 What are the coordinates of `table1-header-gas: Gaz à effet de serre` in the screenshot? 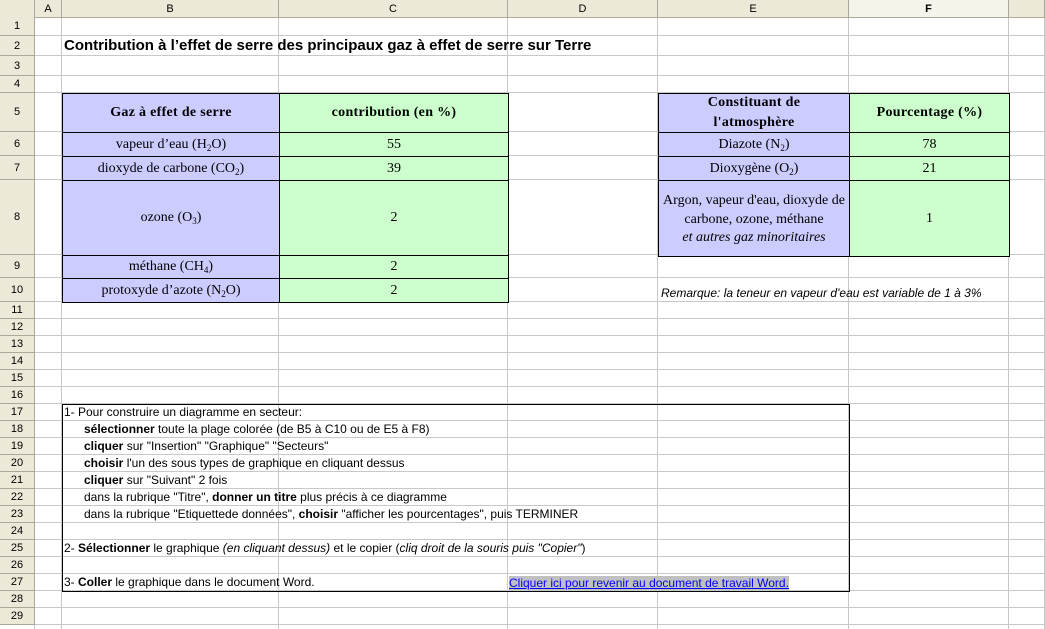 It's located at (171, 113).